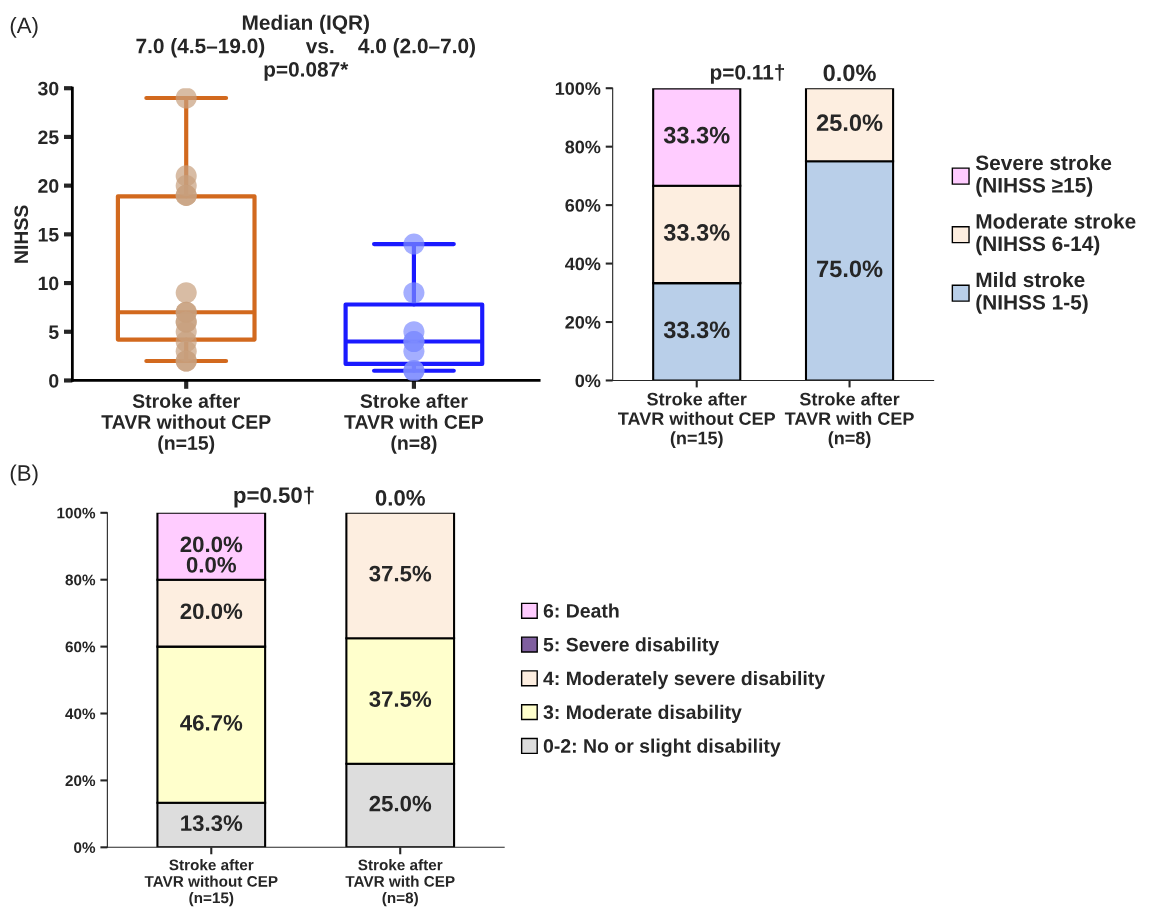 Image resolution: width=1167 pixels, height=919 pixels. I want to click on y-tick-label: 5, so click(53, 332).